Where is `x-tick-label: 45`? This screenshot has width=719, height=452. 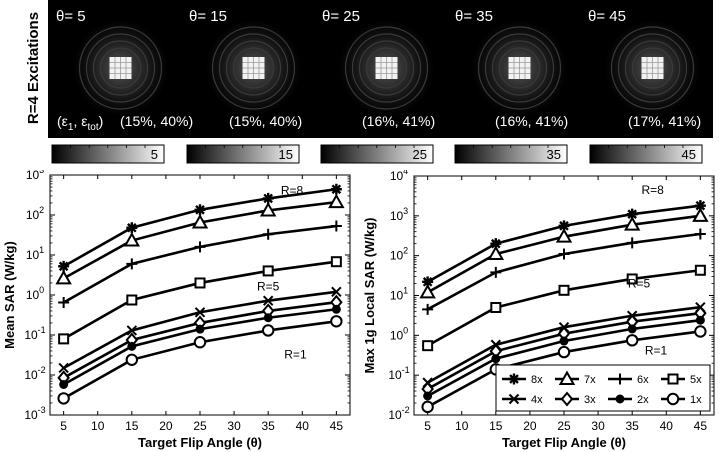 x-tick-label: 45 is located at coordinates (701, 426).